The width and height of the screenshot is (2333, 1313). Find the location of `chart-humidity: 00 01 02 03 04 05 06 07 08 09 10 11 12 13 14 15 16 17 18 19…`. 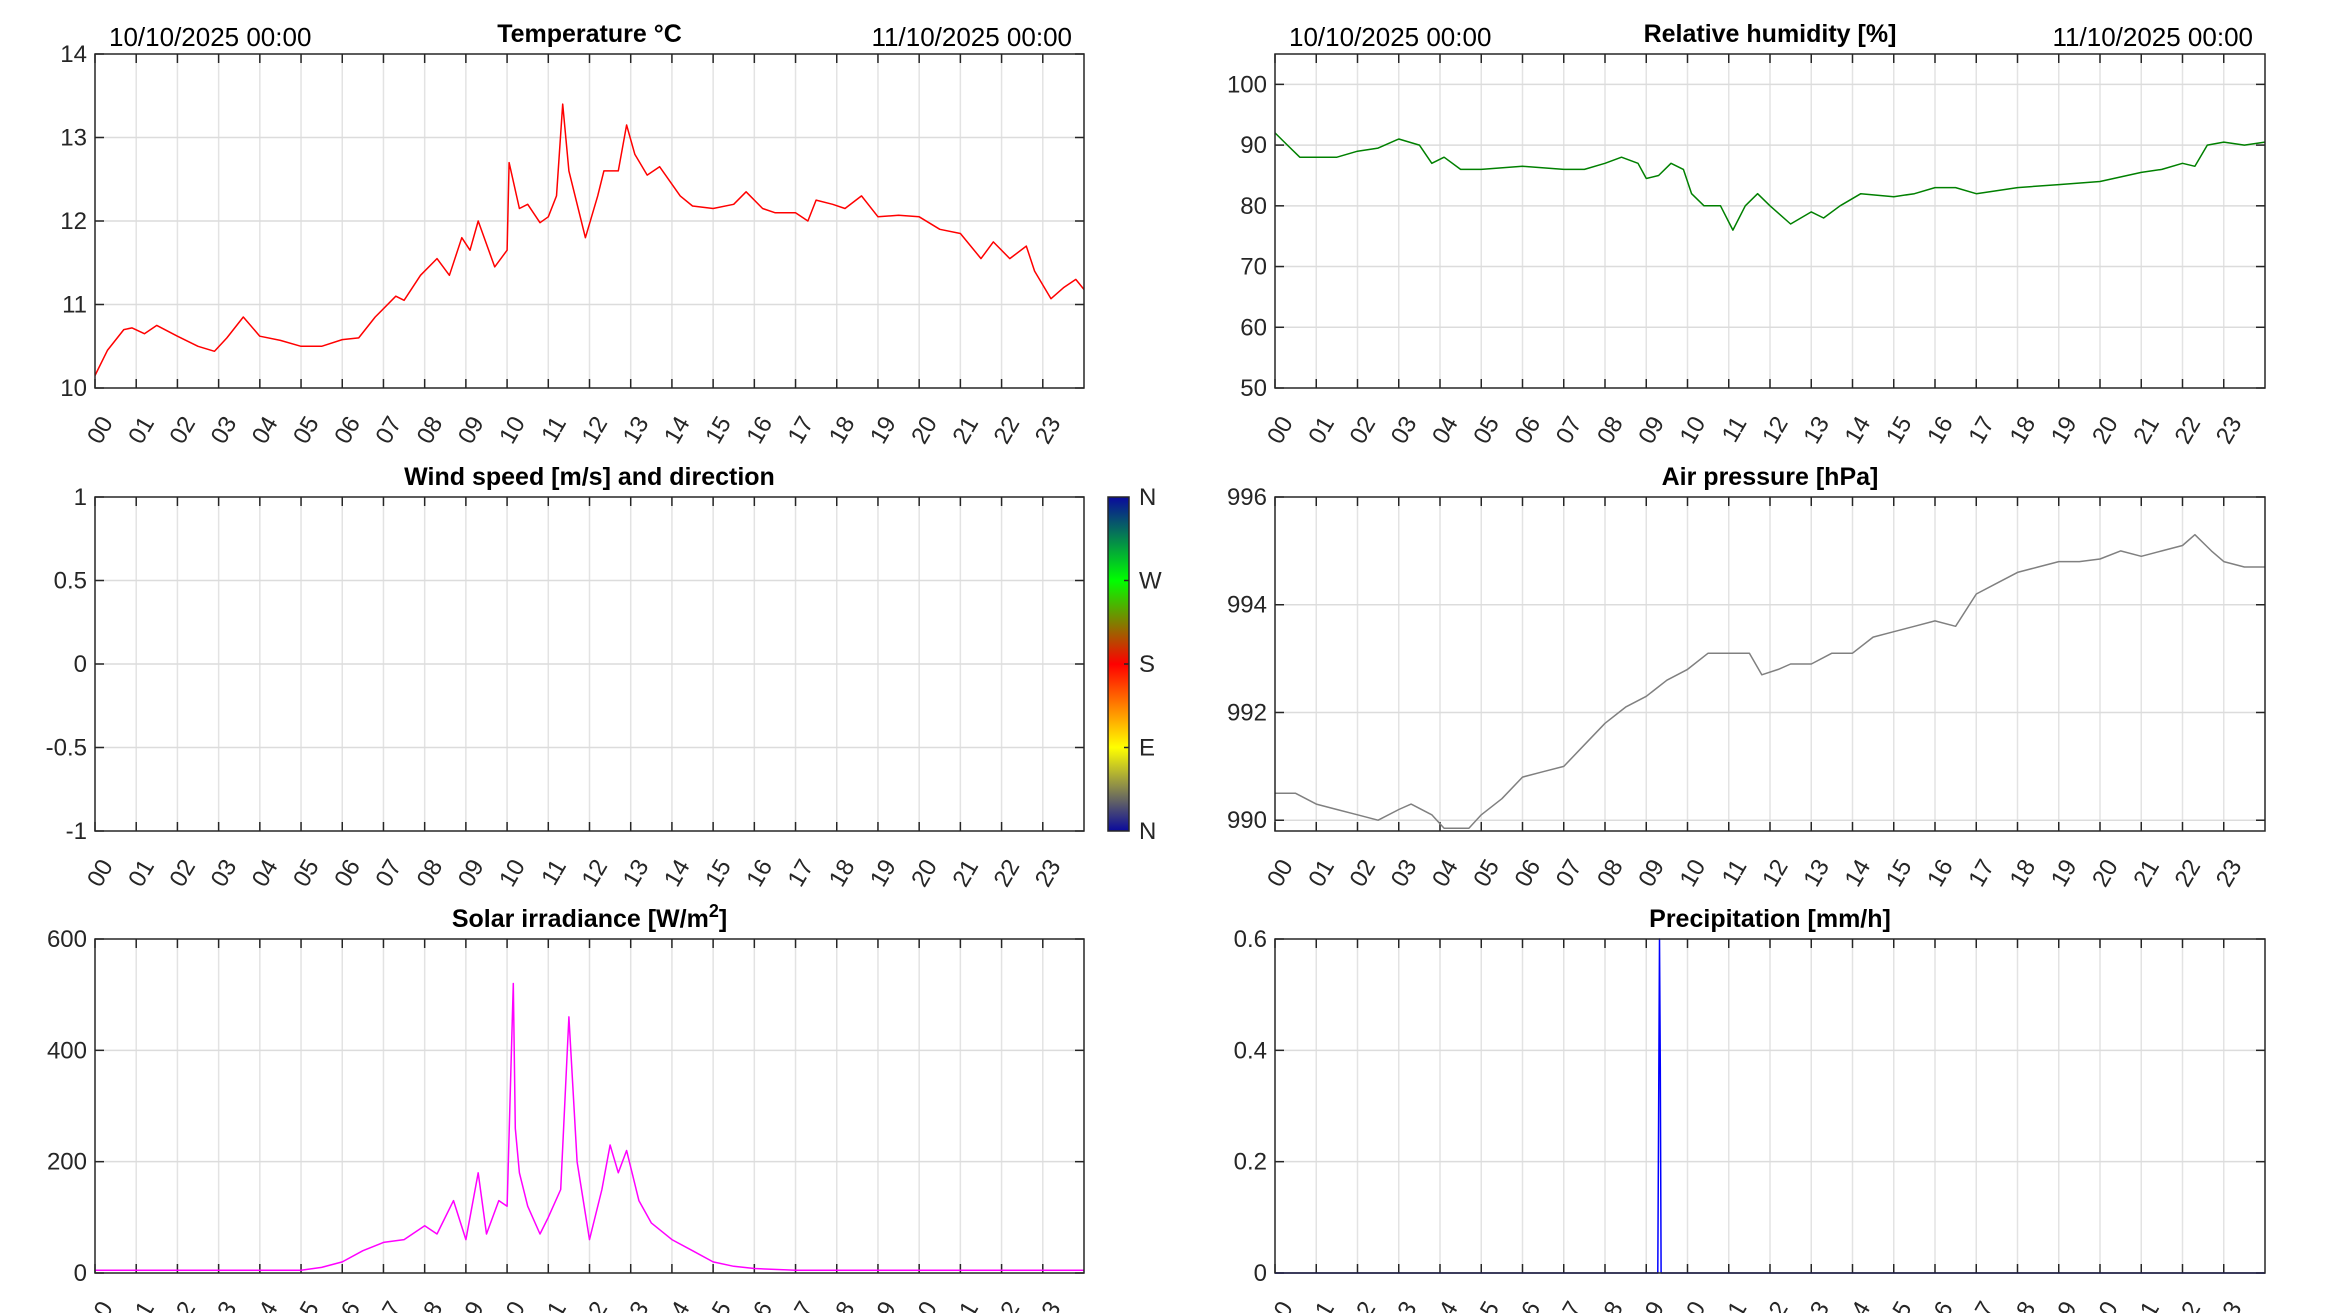

chart-humidity: 00 01 02 03 04 05 06 07 08 09 10 11 12 13 14 15 16 17 18 19… is located at coordinates (1746, 234).